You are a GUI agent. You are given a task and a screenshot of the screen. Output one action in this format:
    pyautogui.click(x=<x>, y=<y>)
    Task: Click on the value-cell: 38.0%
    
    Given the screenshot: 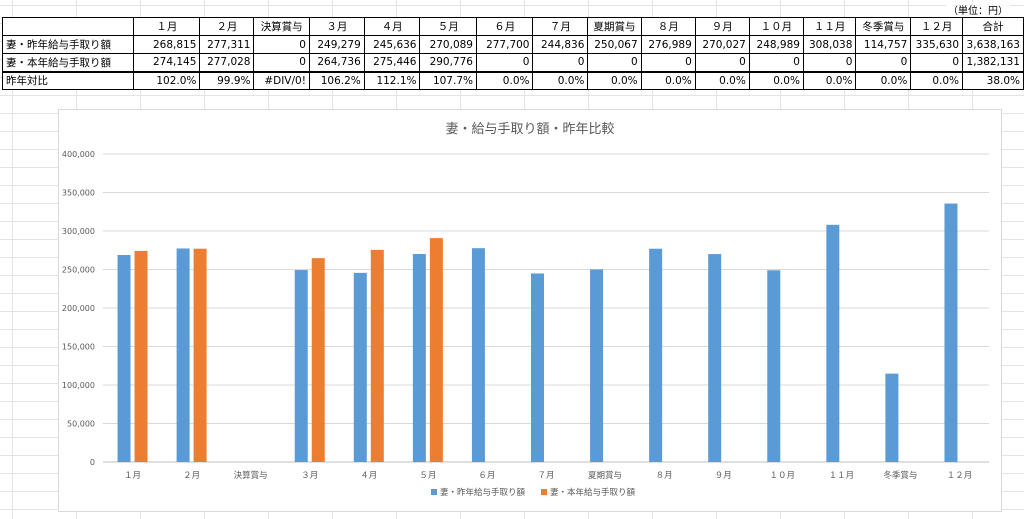 What is the action you would take?
    pyautogui.click(x=993, y=80)
    